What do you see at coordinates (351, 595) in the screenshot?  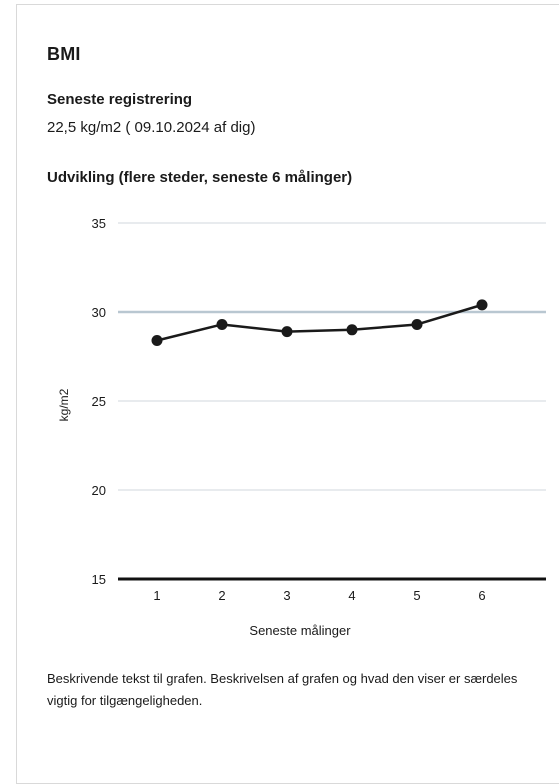 I see `x-tick-label-4: 4` at bounding box center [351, 595].